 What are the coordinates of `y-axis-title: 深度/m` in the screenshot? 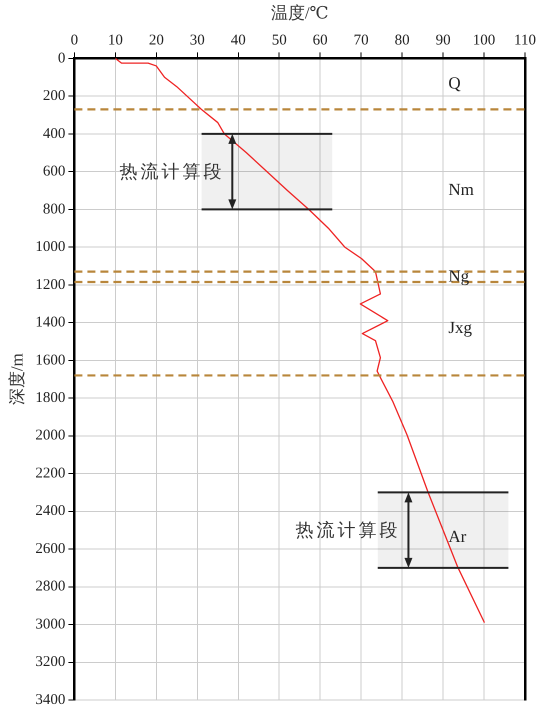 It's located at (17, 379).